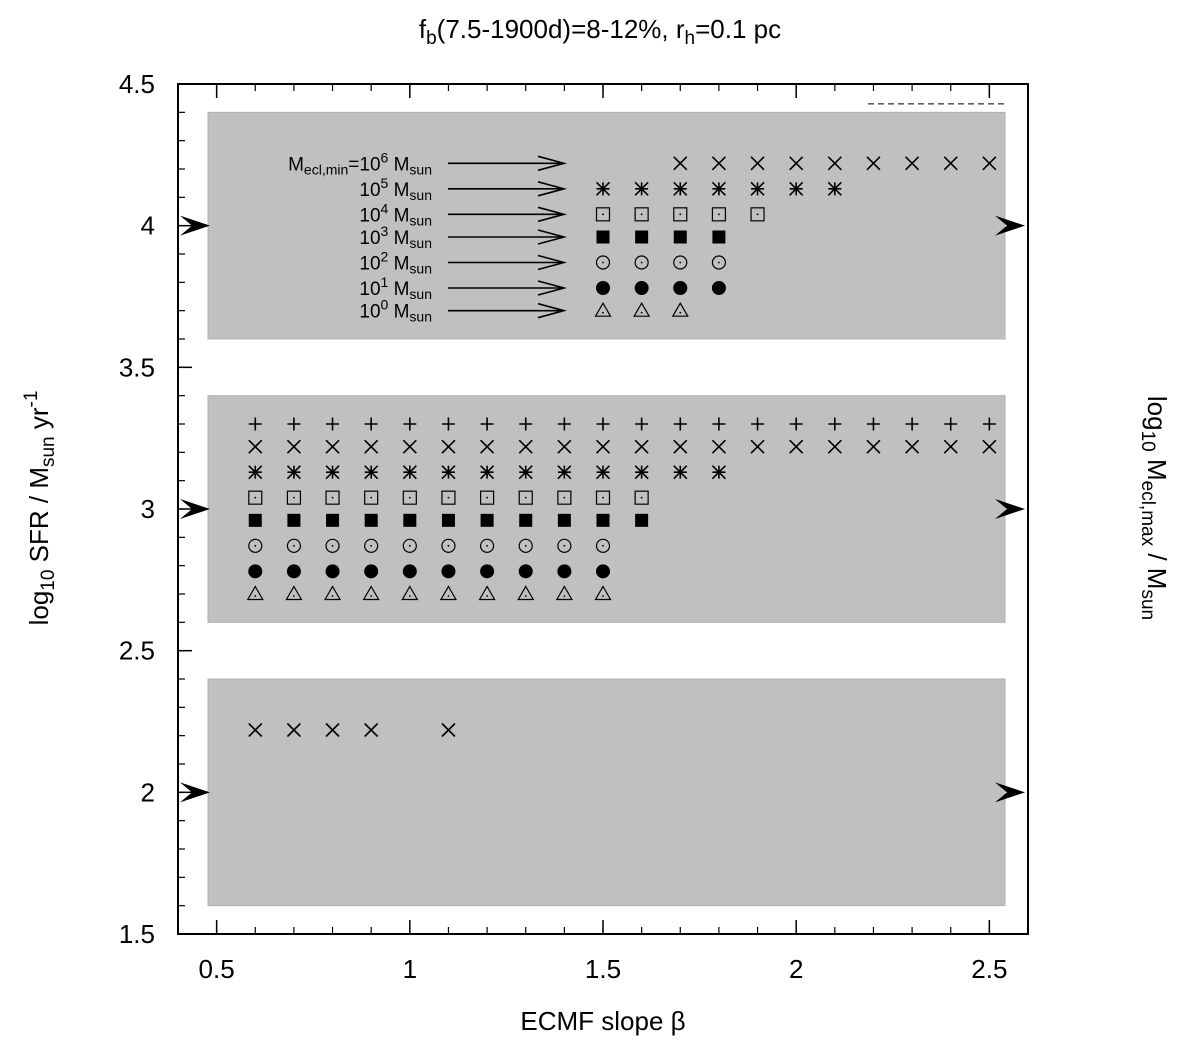 The width and height of the screenshot is (1200, 1045). I want to click on x-tick-label-0: 0.5, so click(217, 969).